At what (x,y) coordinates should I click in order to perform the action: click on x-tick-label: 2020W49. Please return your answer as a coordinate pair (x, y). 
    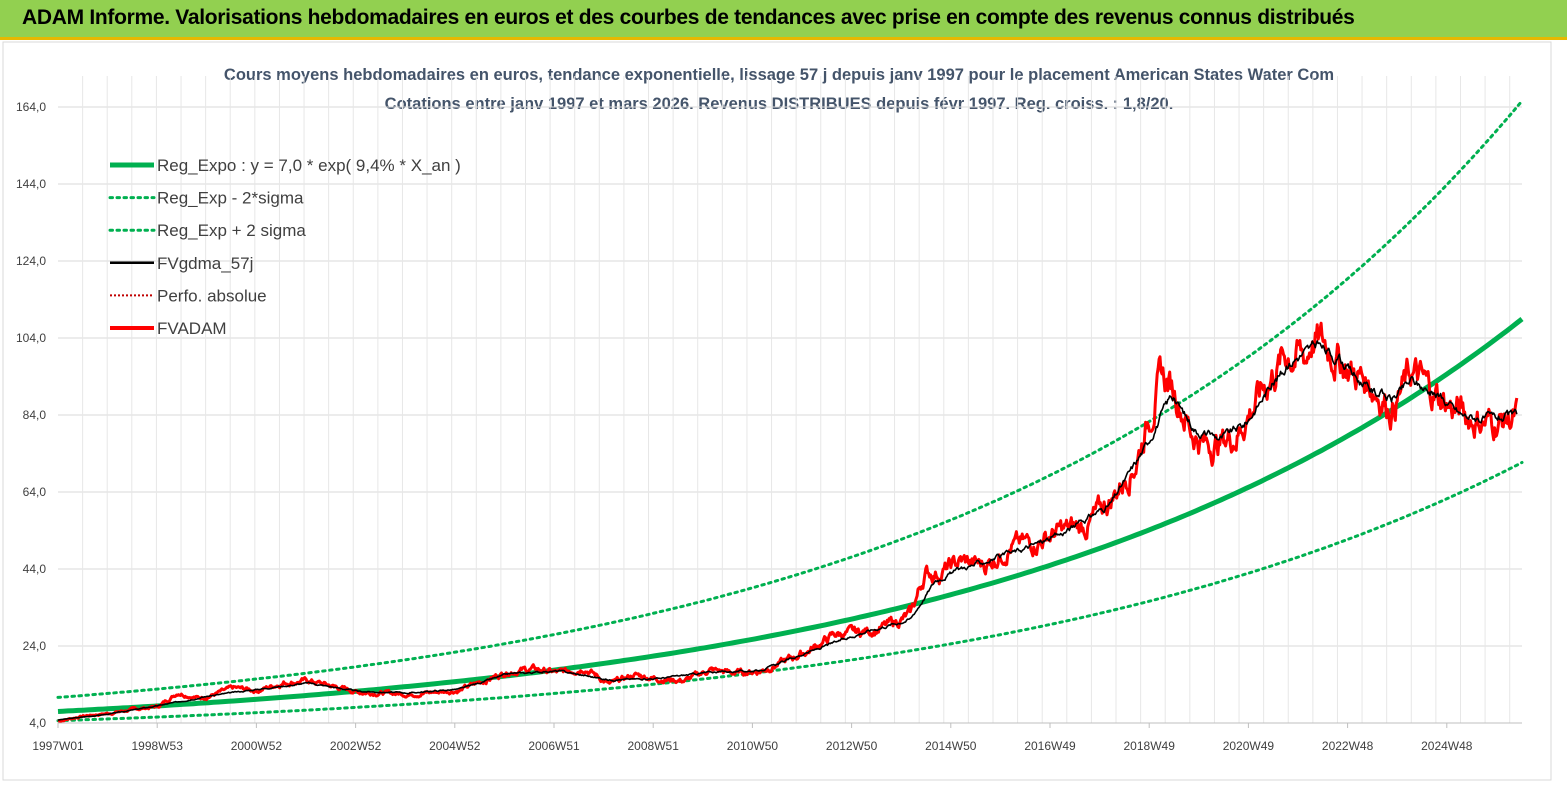
    Looking at the image, I should click on (1249, 746).